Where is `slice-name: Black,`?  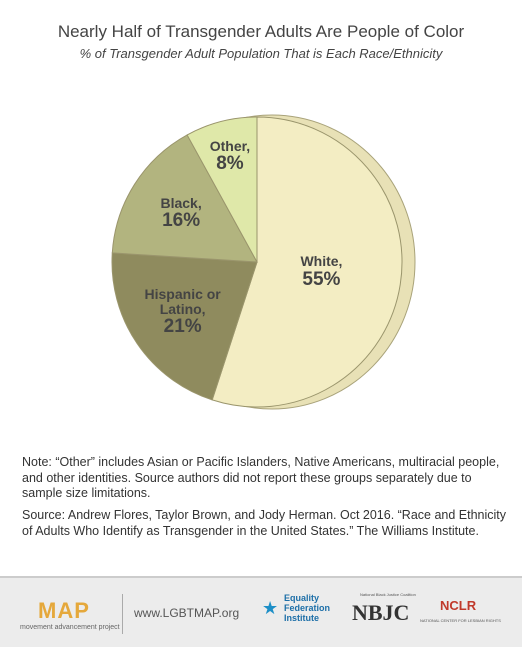
slice-name: Black, is located at coordinates (181, 202).